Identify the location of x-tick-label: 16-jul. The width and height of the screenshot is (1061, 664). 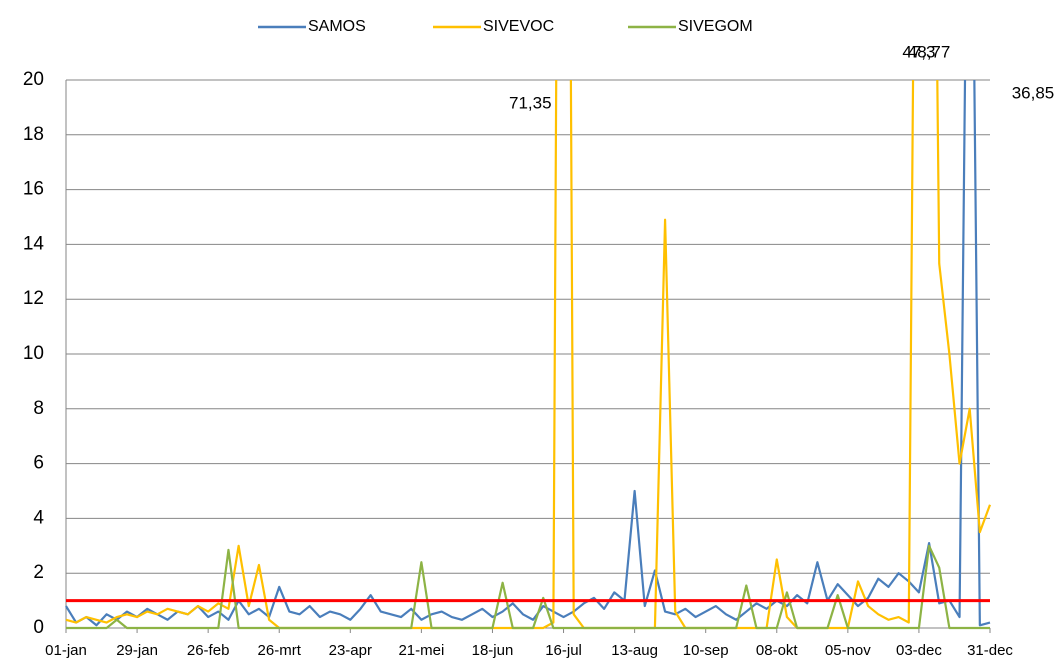
(563, 650).